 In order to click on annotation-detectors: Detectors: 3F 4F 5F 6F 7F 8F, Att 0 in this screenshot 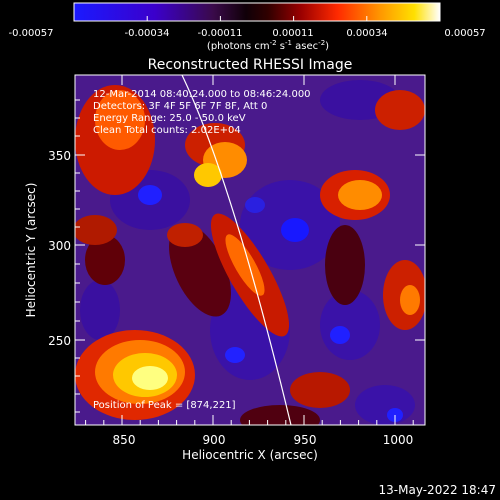, I will do `click(180, 106)`.